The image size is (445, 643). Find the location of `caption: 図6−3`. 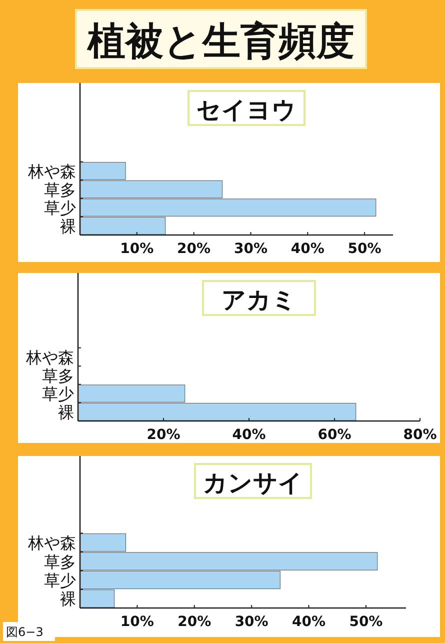

caption: 図6−3 is located at coordinates (25, 632).